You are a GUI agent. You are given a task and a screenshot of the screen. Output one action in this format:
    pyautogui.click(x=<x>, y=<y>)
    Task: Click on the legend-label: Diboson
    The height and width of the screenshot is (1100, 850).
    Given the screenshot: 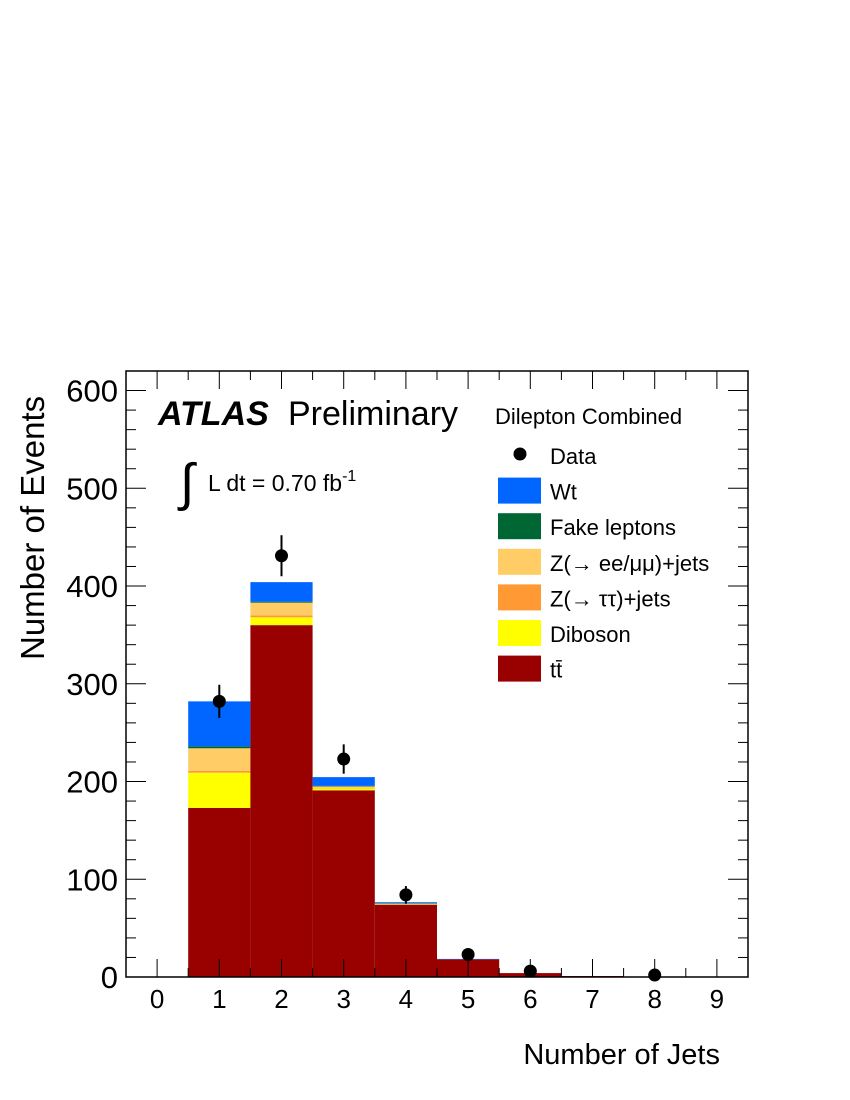 What is the action you would take?
    pyautogui.click(x=590, y=634)
    